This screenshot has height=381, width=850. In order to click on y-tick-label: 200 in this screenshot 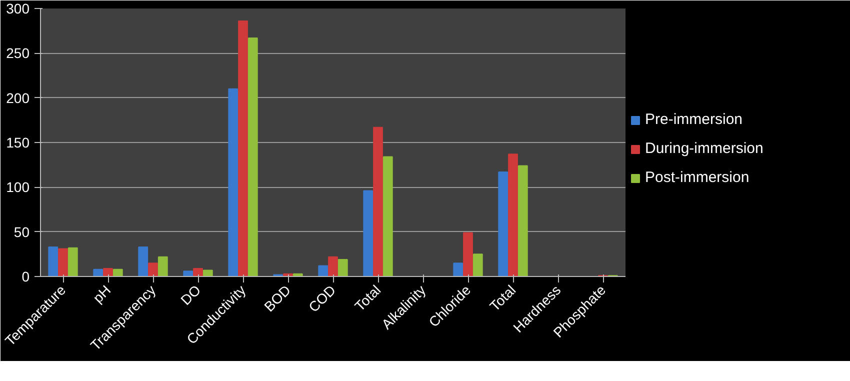, I will do `click(18, 98)`.